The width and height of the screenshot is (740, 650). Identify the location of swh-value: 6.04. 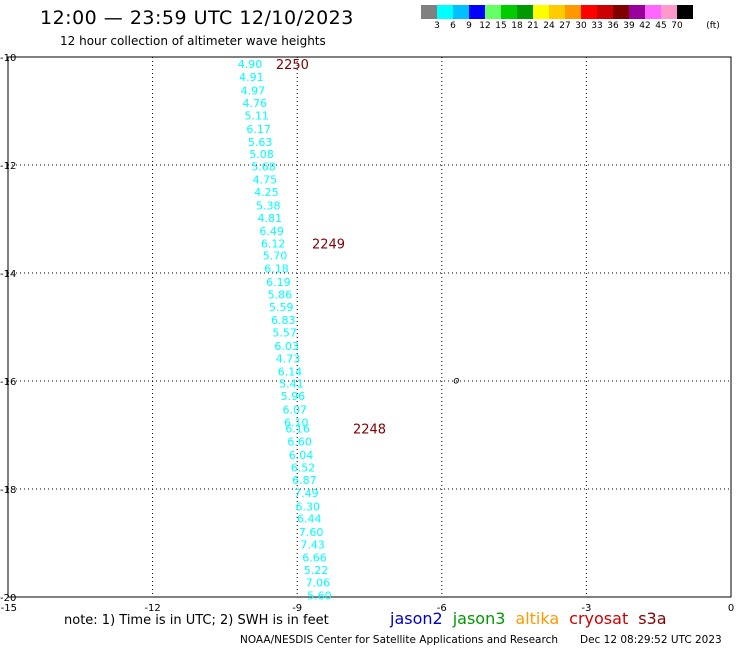
(301, 455).